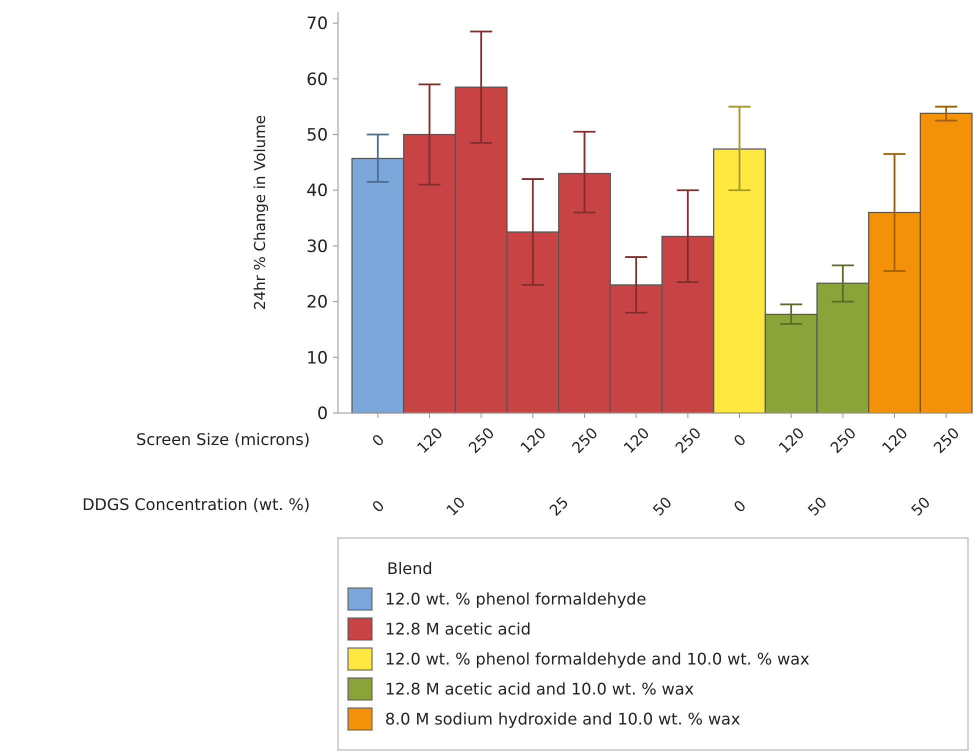 The height and width of the screenshot is (751, 973). Describe the element at coordinates (455, 506) in the screenshot. I see `text: 10` at that location.